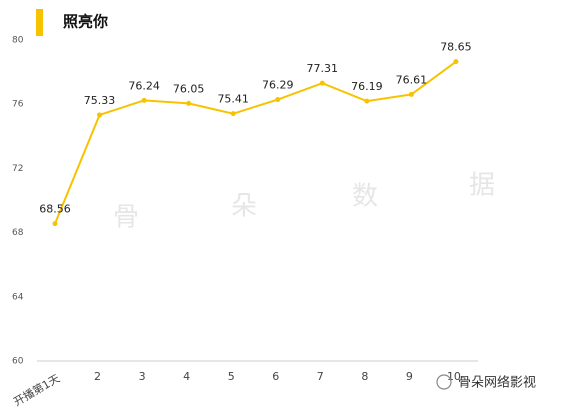 This screenshot has width=564, height=408. I want to click on value-label: 78.65, so click(456, 47).